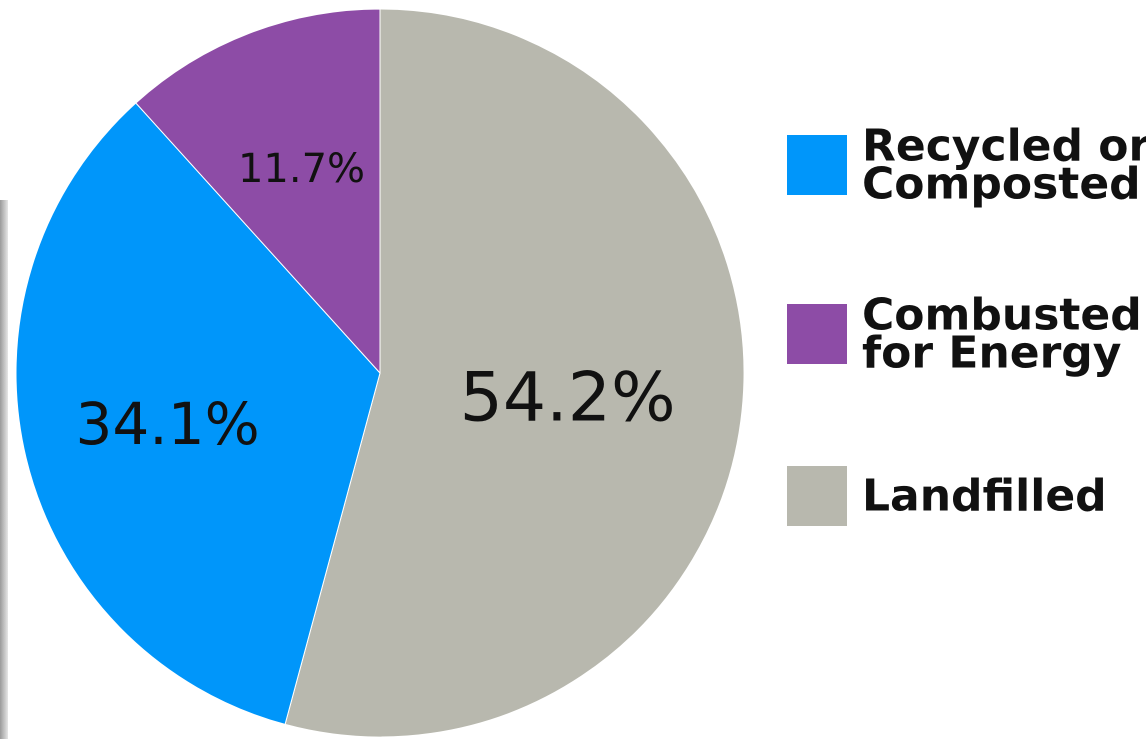  What do you see at coordinates (4, 469) in the screenshot?
I see `left-edge-shading` at bounding box center [4, 469].